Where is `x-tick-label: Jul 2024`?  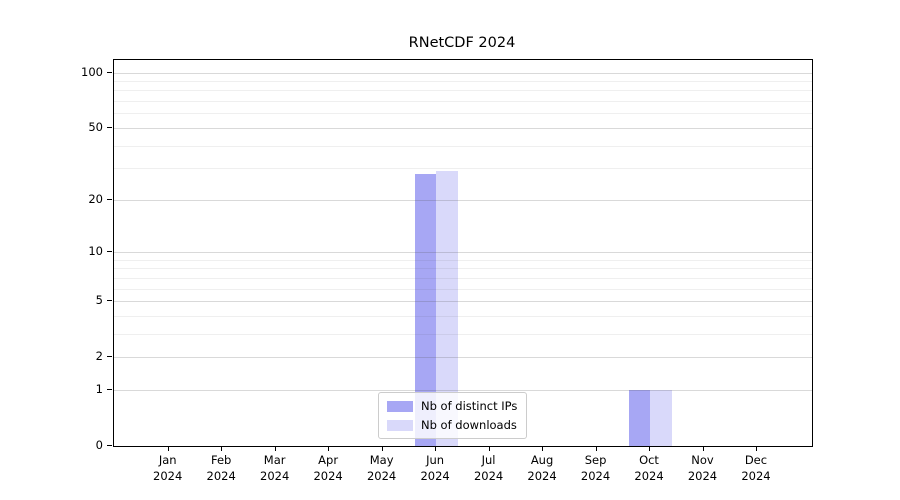 x-tick-label: Jul 2024 is located at coordinates (488, 468).